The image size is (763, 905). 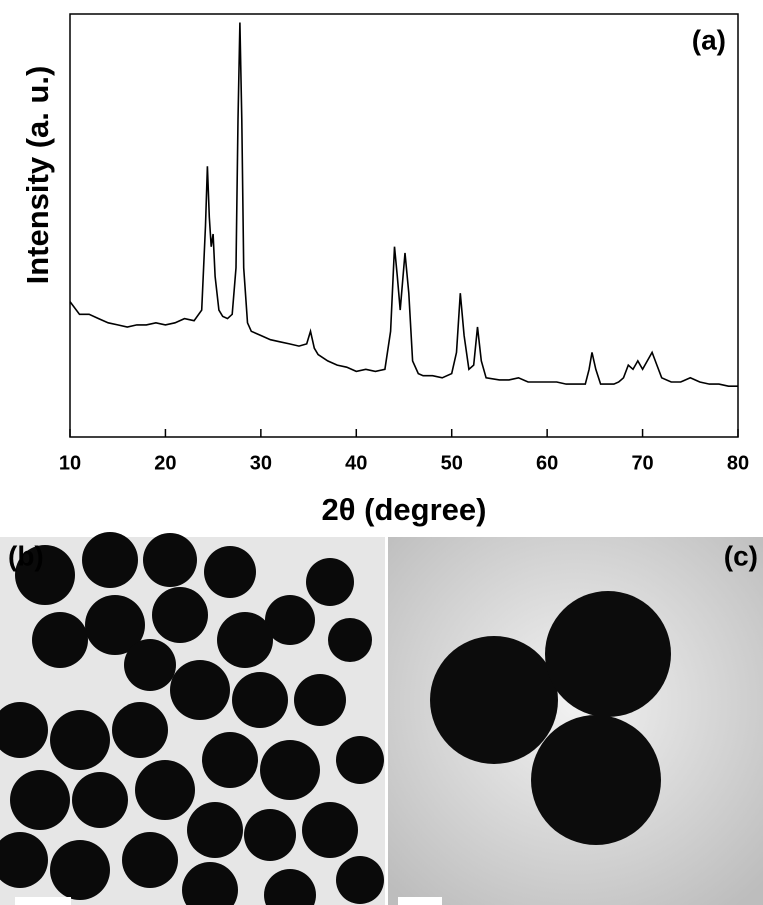 I want to click on panel-label: (c), so click(x=741, y=555).